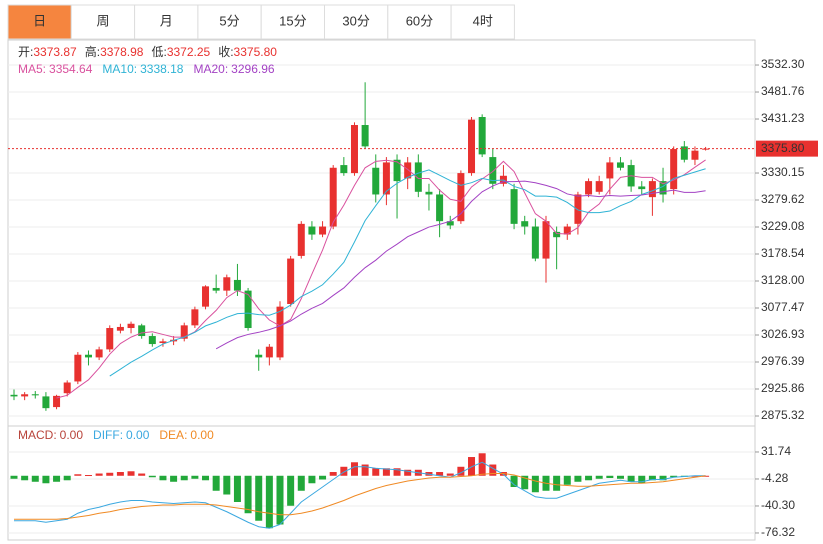 The height and width of the screenshot is (544, 823). Describe the element at coordinates (783, 91) in the screenshot. I see `y-tick-label: 3481.76` at that location.